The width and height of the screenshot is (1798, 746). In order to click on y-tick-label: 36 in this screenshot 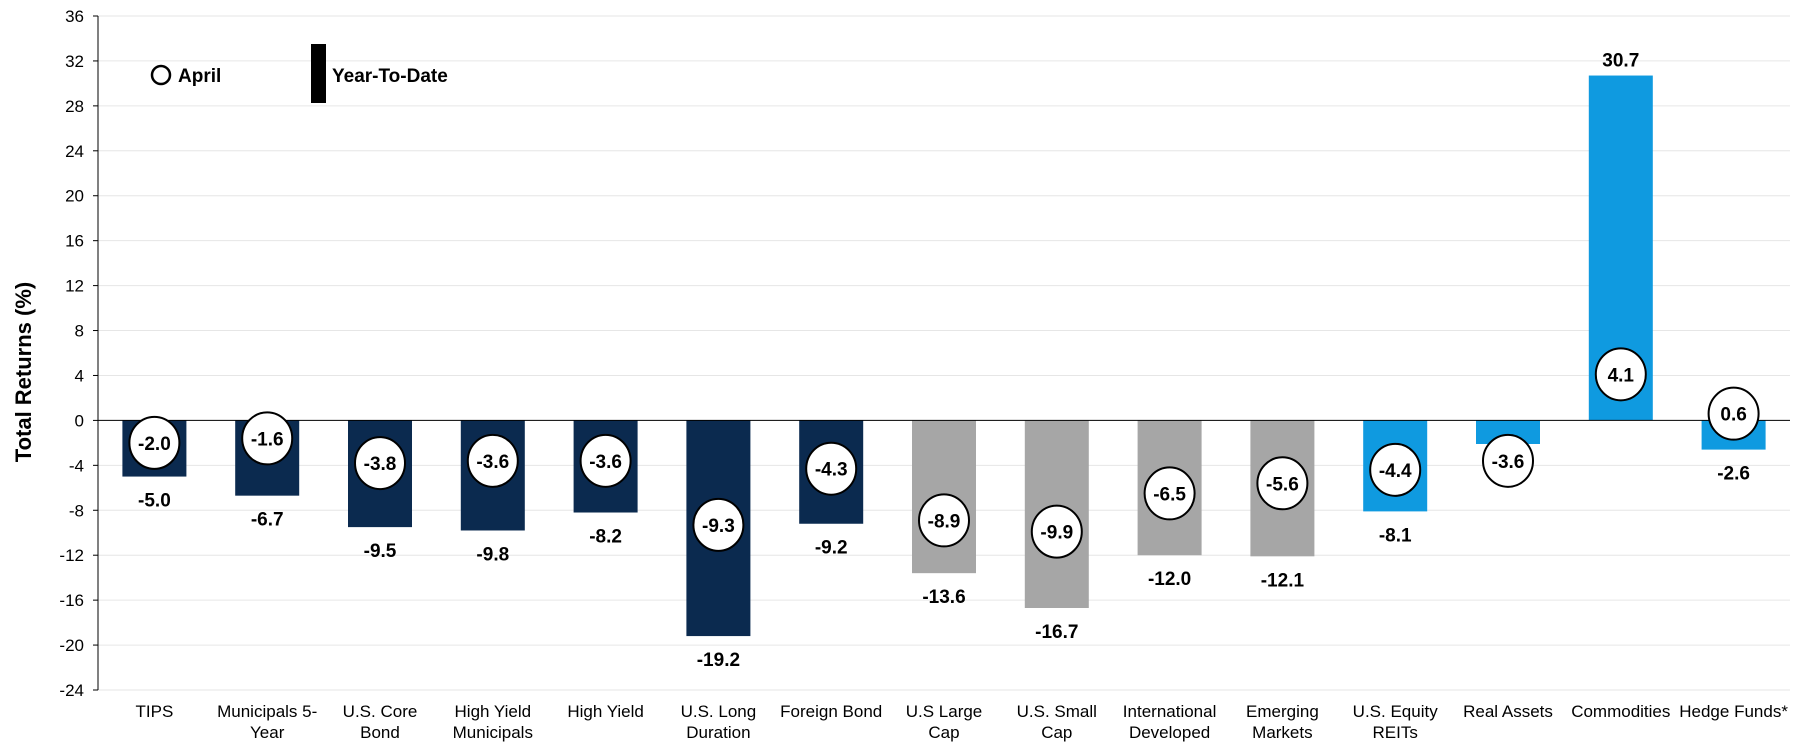, I will do `click(74, 16)`.